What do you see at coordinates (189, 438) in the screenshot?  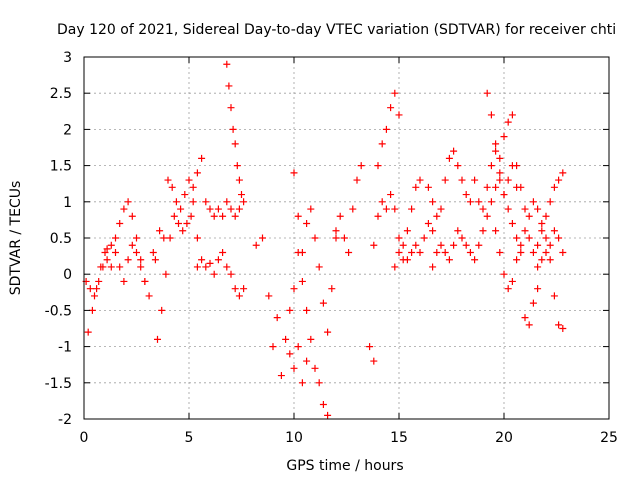 I see `x-tick-label: 5` at bounding box center [189, 438].